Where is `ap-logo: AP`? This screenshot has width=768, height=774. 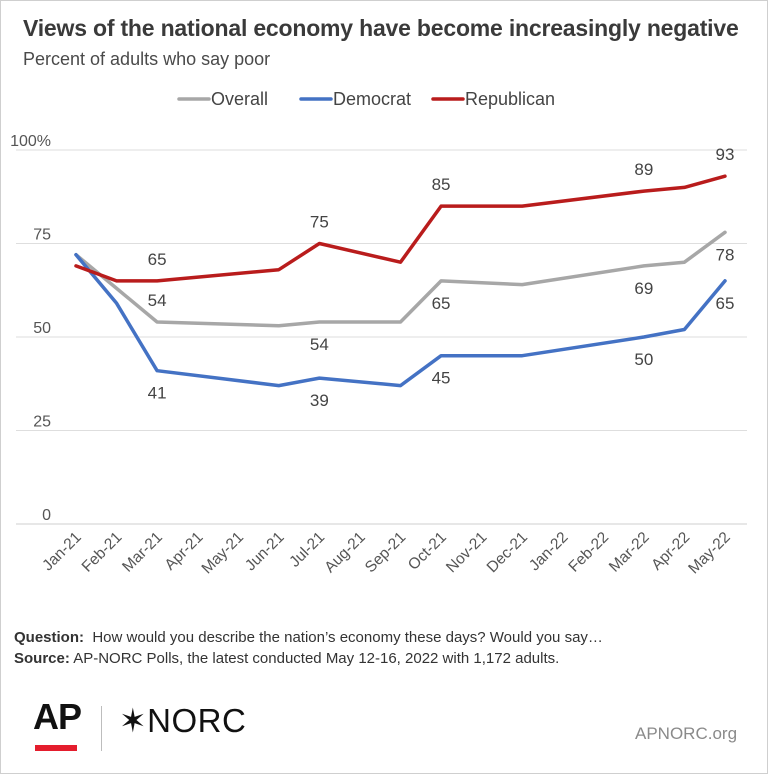 ap-logo: AP is located at coordinates (57, 716).